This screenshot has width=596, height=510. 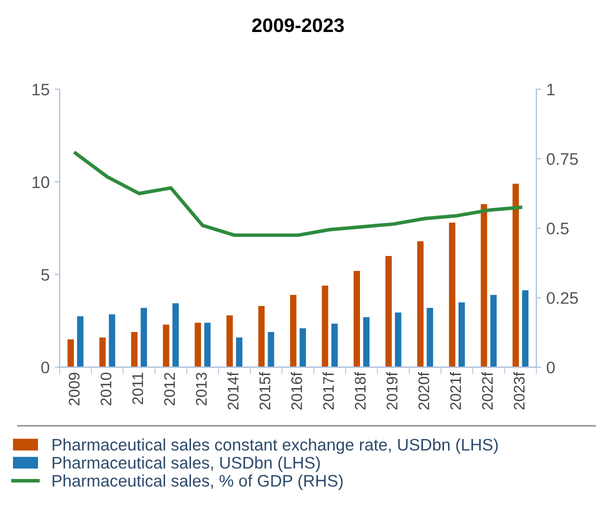 What do you see at coordinates (41, 182) in the screenshot?
I see `y-tick-label: 10` at bounding box center [41, 182].